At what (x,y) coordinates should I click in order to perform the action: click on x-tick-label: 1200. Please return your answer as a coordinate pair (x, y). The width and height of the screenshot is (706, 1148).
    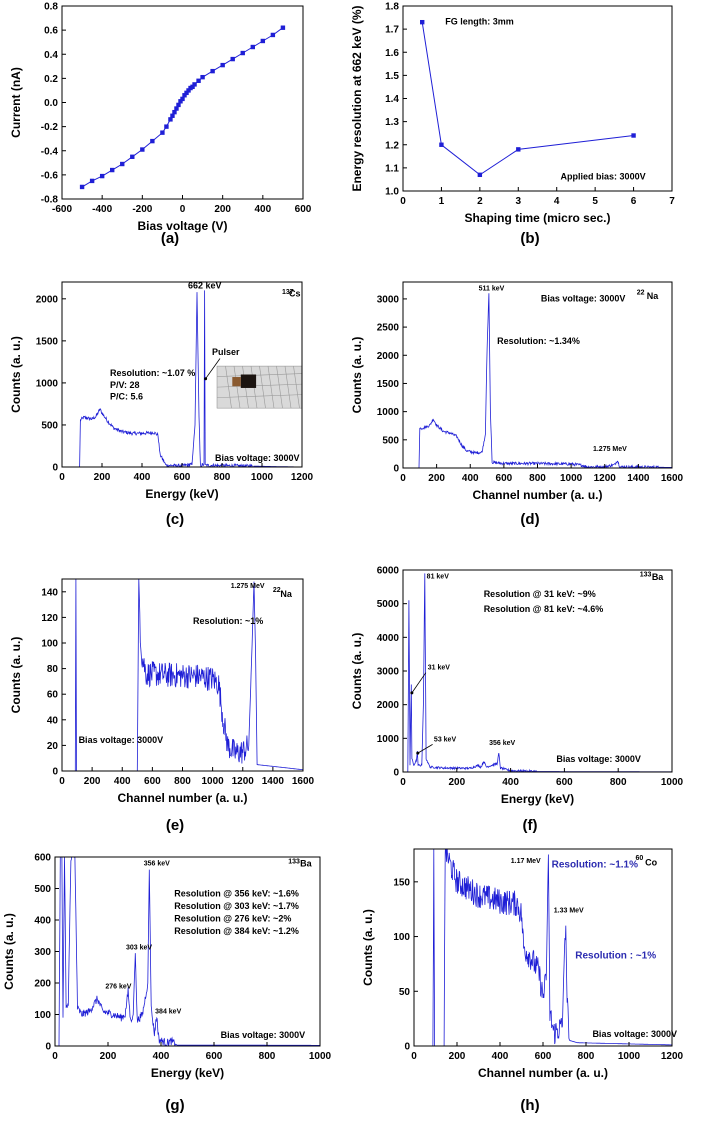
    Looking at the image, I should click on (302, 477).